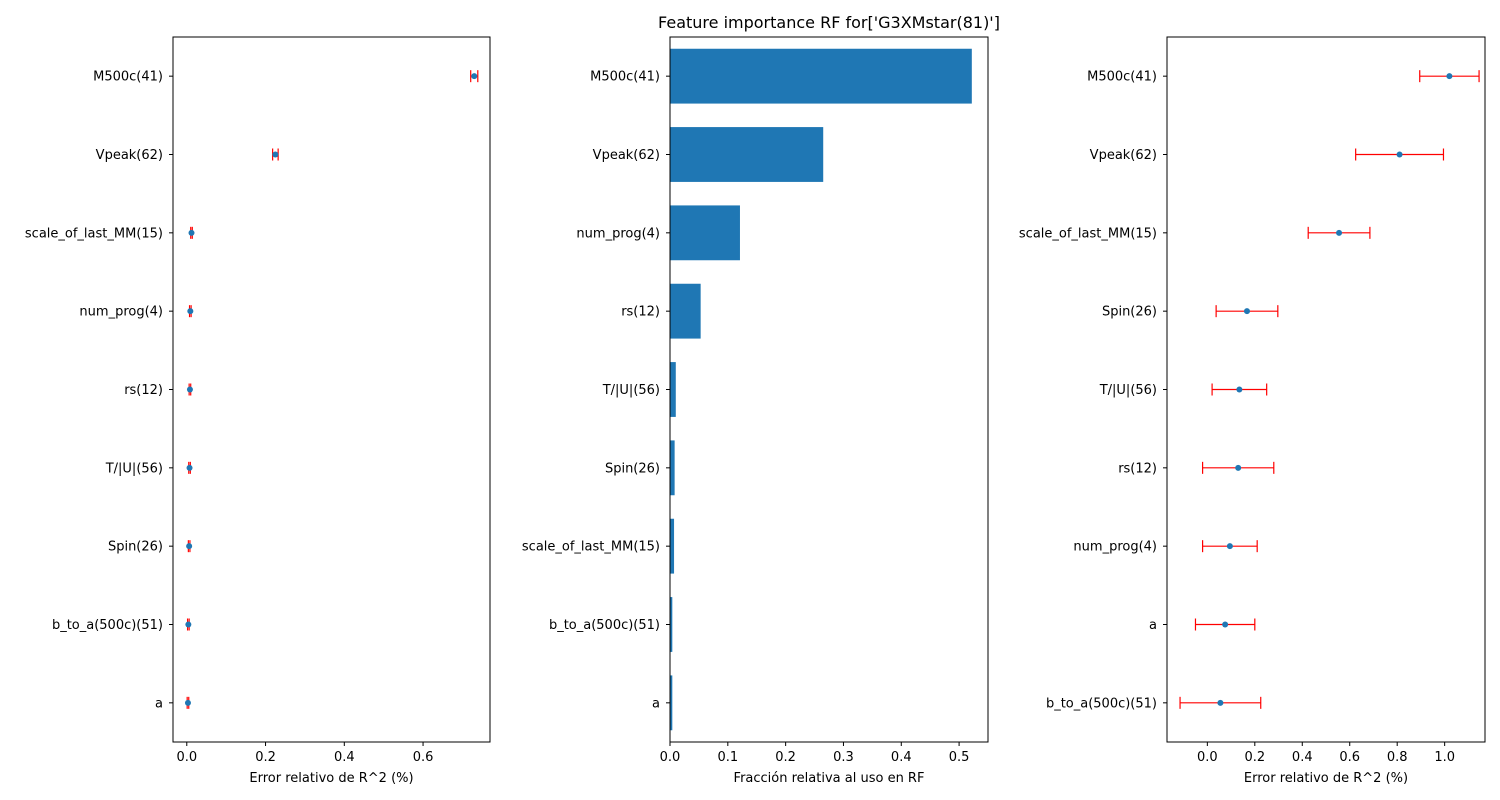  Describe the element at coordinates (1153, 625) in the screenshot. I see `y-tick-label-8: a` at that location.